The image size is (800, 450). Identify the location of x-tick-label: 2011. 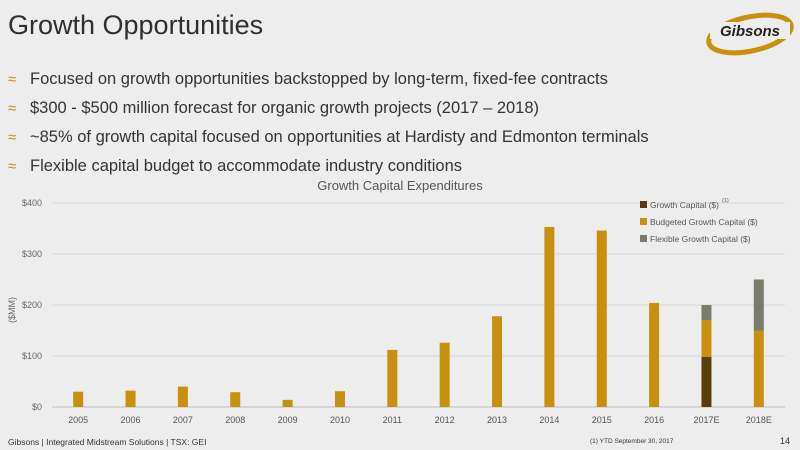
(392, 420).